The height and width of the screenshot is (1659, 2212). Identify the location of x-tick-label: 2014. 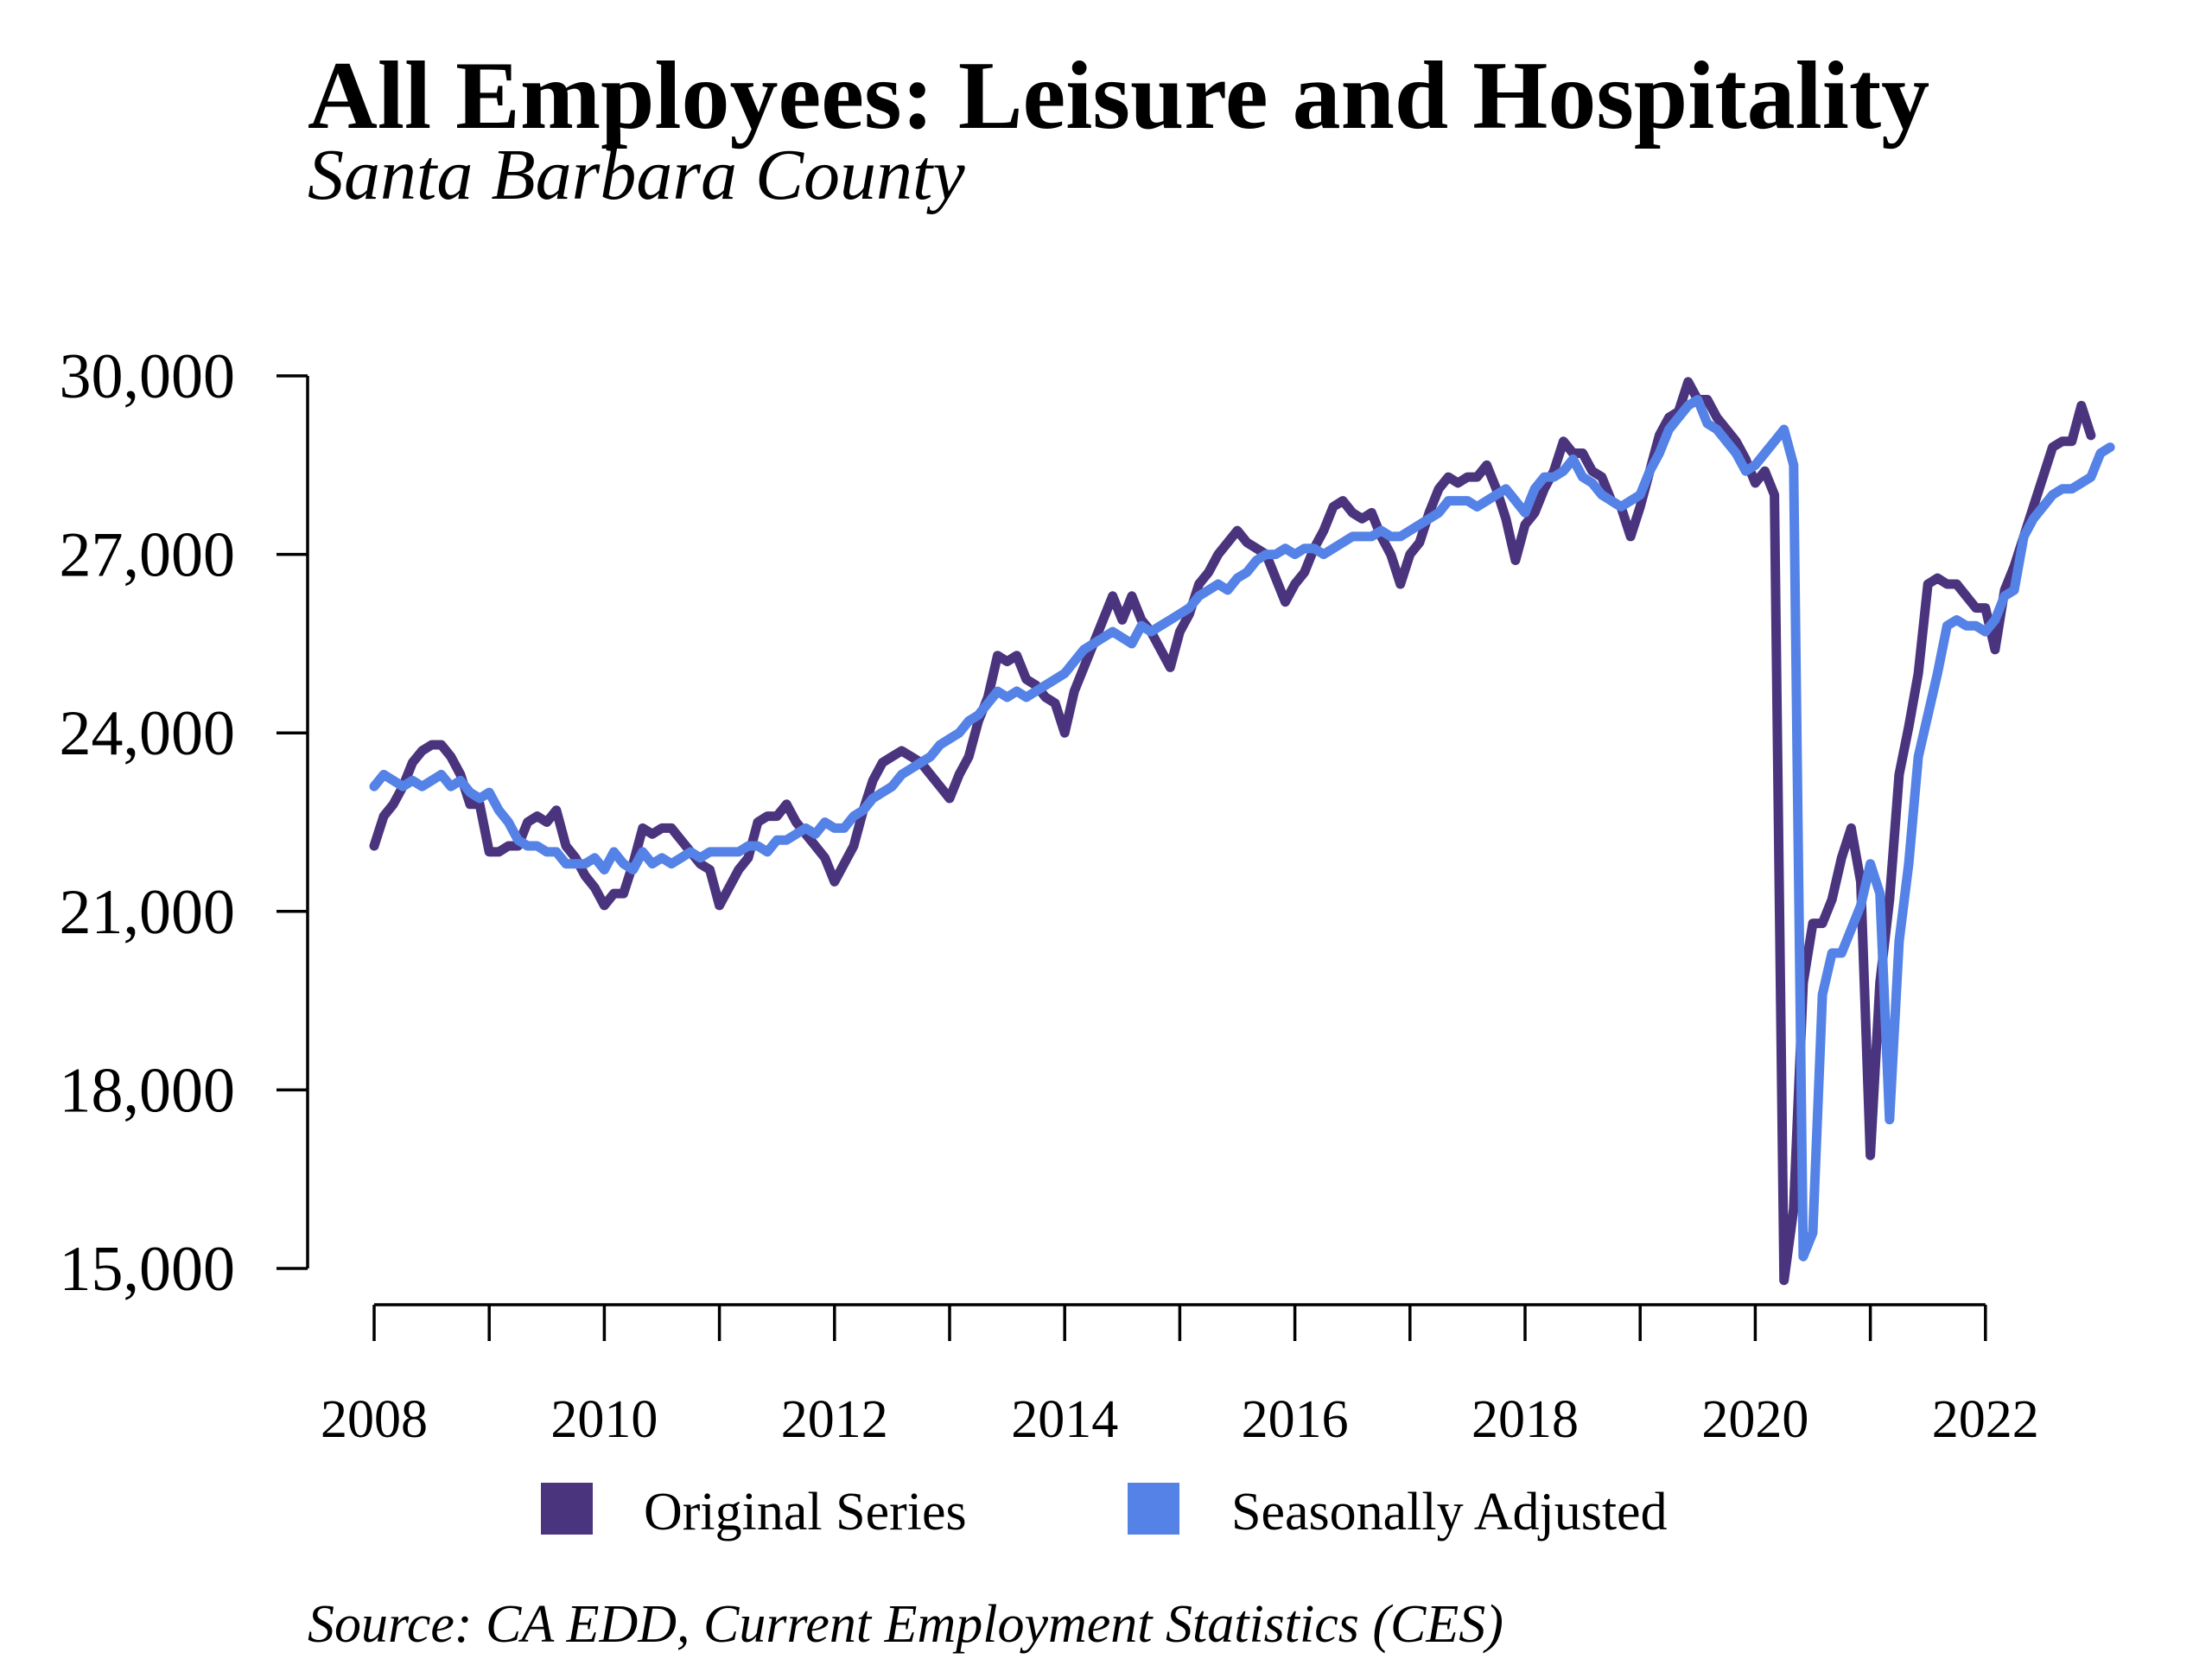
(1064, 1419).